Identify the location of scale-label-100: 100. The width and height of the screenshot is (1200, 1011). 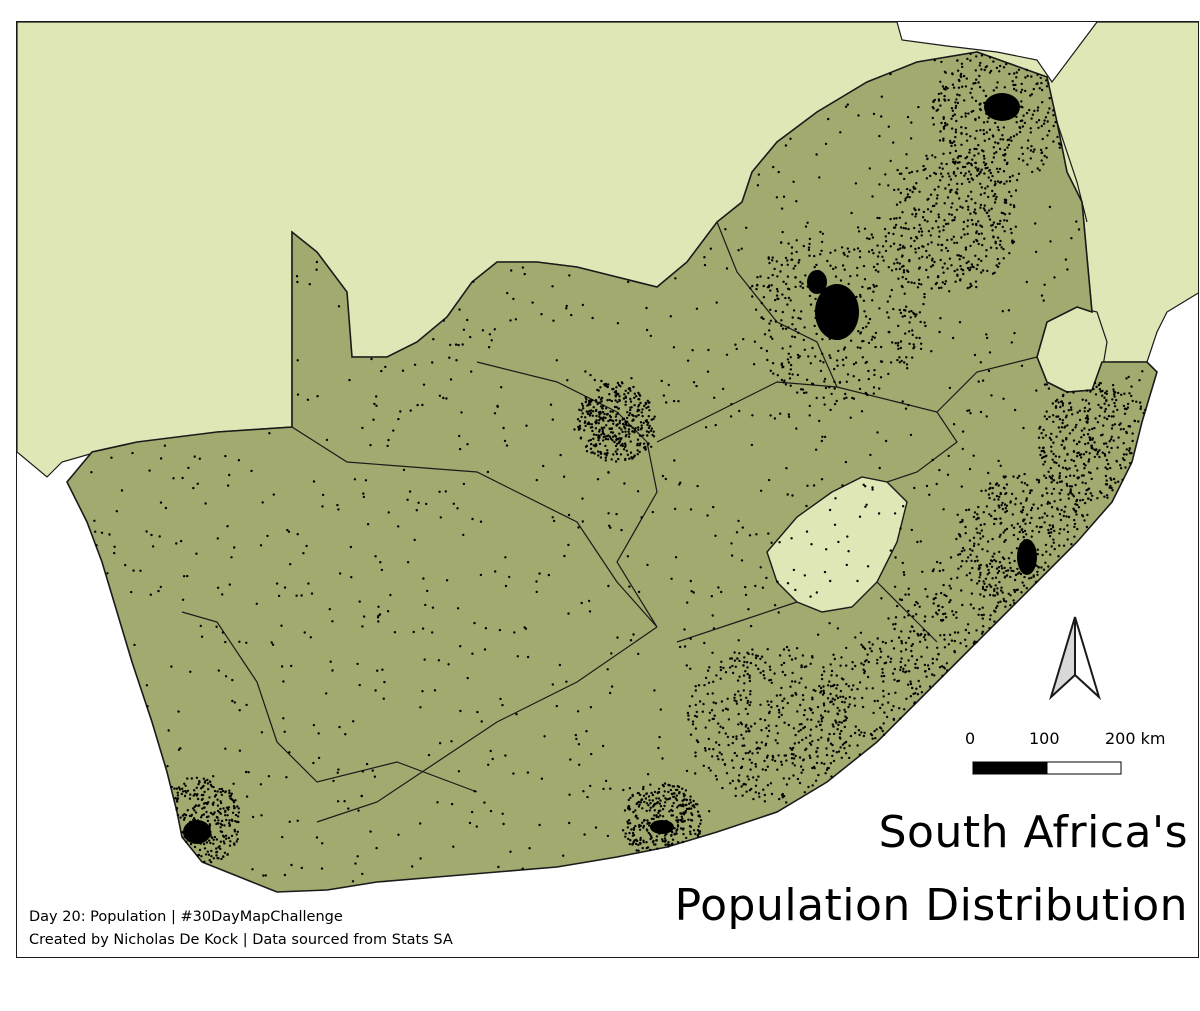
(1044, 738).